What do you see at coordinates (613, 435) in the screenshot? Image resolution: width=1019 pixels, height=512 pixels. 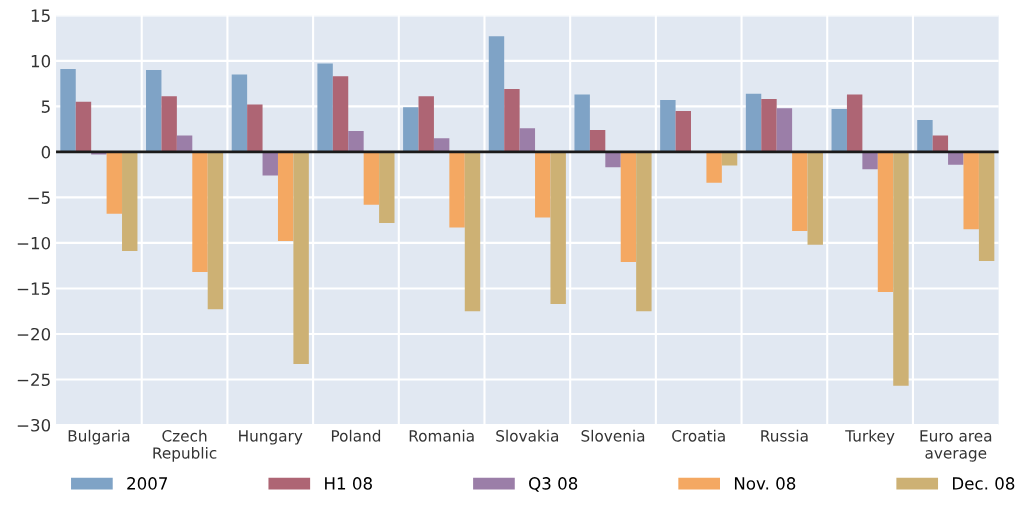 I see `x-tick-label: Slovenia` at bounding box center [613, 435].